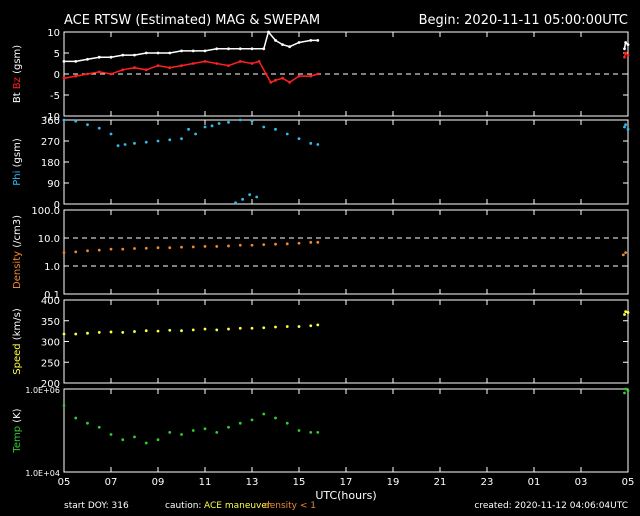 The height and width of the screenshot is (516, 640). Describe the element at coordinates (346, 430) in the screenshot. I see `panel-frame` at that location.